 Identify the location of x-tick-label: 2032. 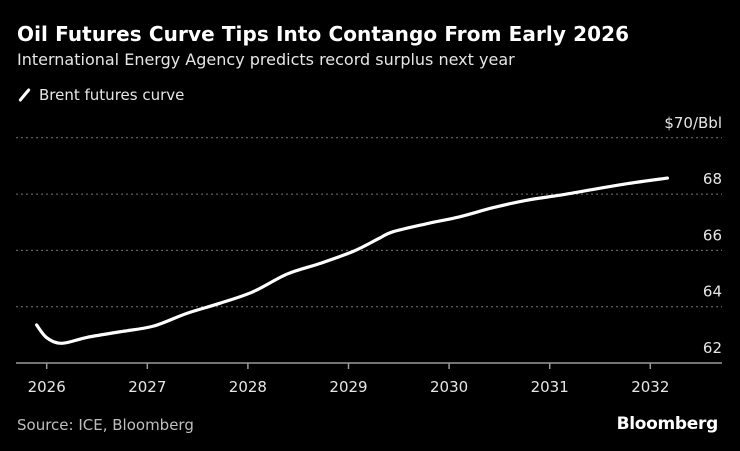
(650, 387).